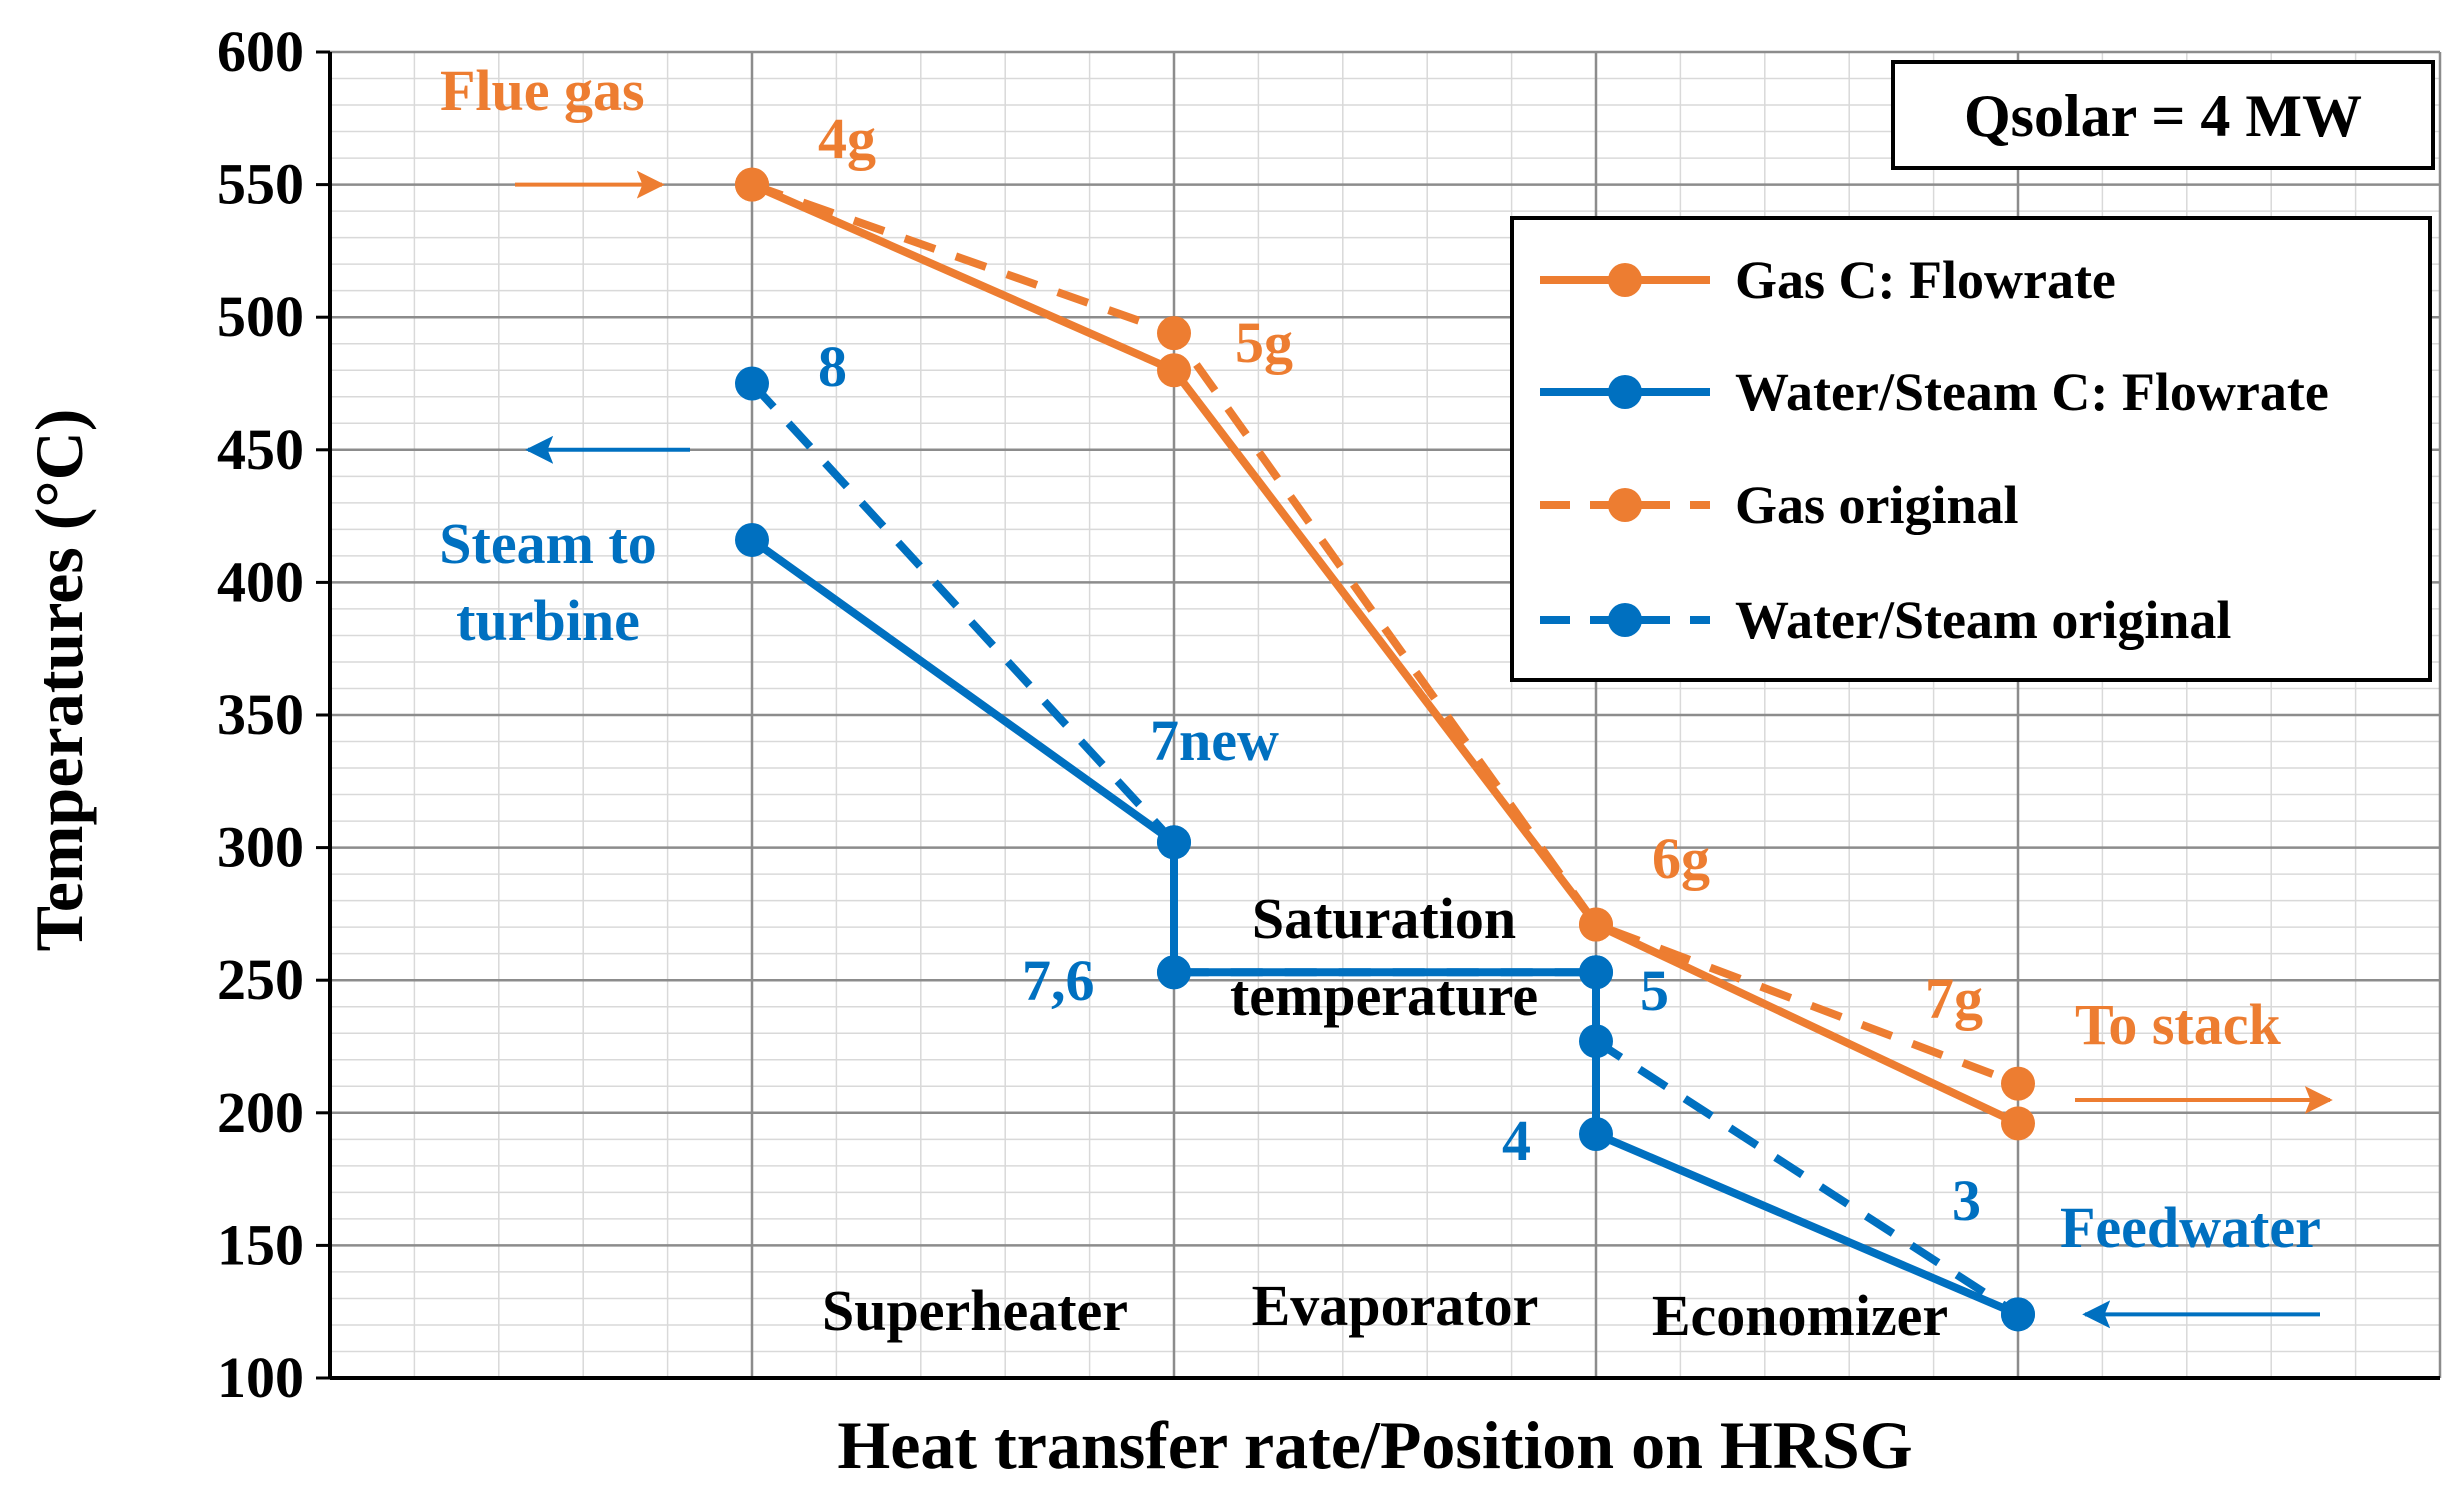 The image size is (2459, 1509). I want to click on annotation-steam-to-turbine: Steam to, so click(547, 543).